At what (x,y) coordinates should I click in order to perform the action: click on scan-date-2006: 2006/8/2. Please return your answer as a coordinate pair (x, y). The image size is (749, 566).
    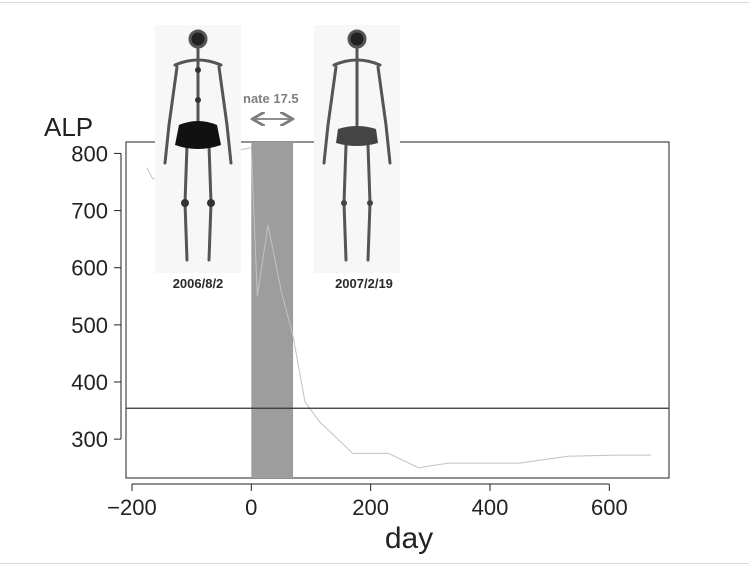
    Looking at the image, I should click on (198, 283).